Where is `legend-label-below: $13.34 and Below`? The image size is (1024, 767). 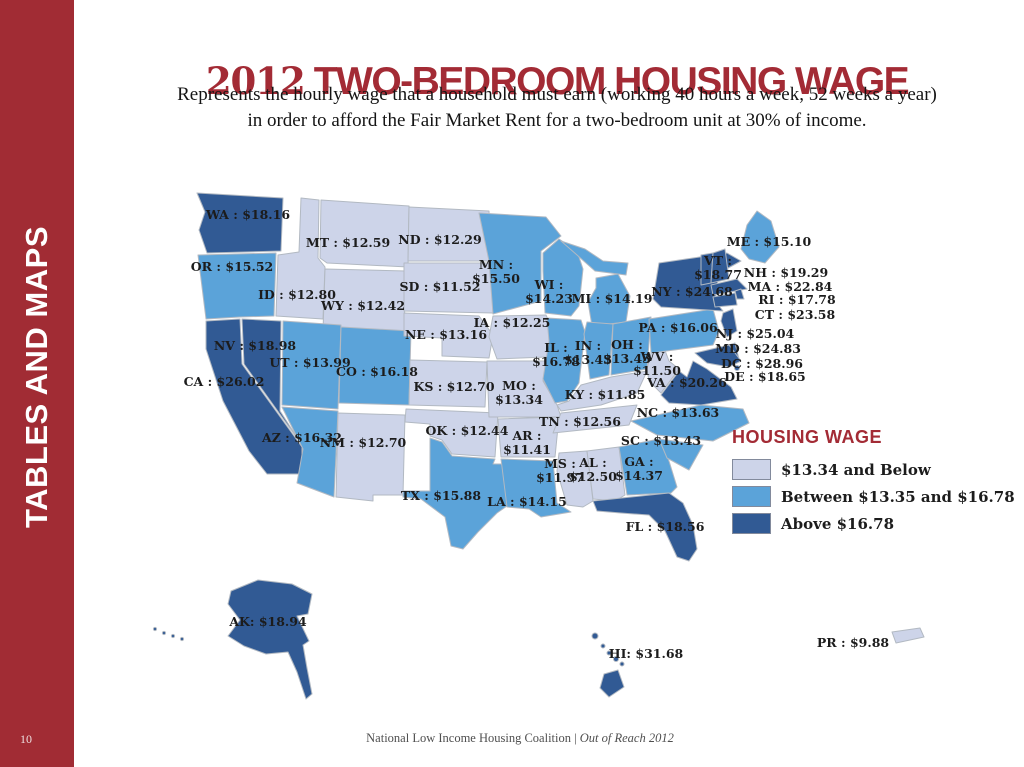
legend-label-below: $13.34 and Below is located at coordinates (856, 469).